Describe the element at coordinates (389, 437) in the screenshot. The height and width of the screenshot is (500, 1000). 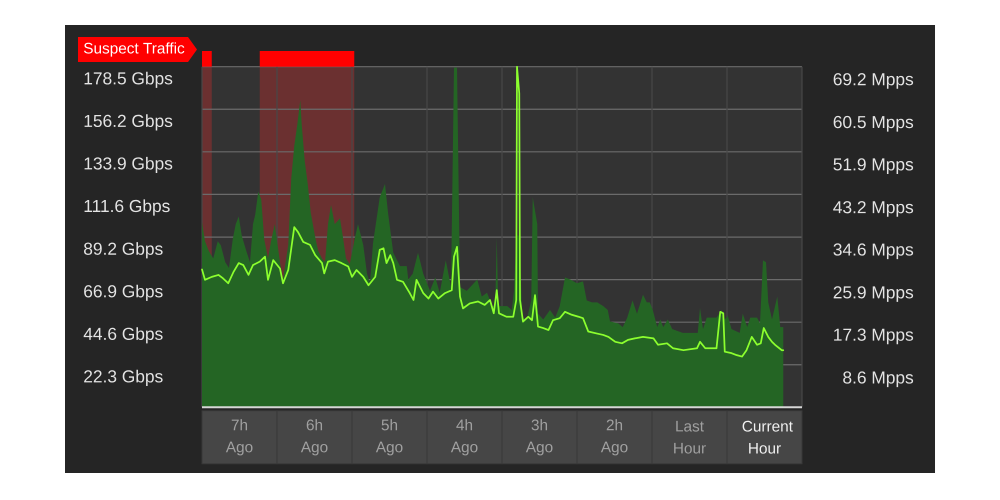
I see `x-tick-label: 5h Ago` at that location.